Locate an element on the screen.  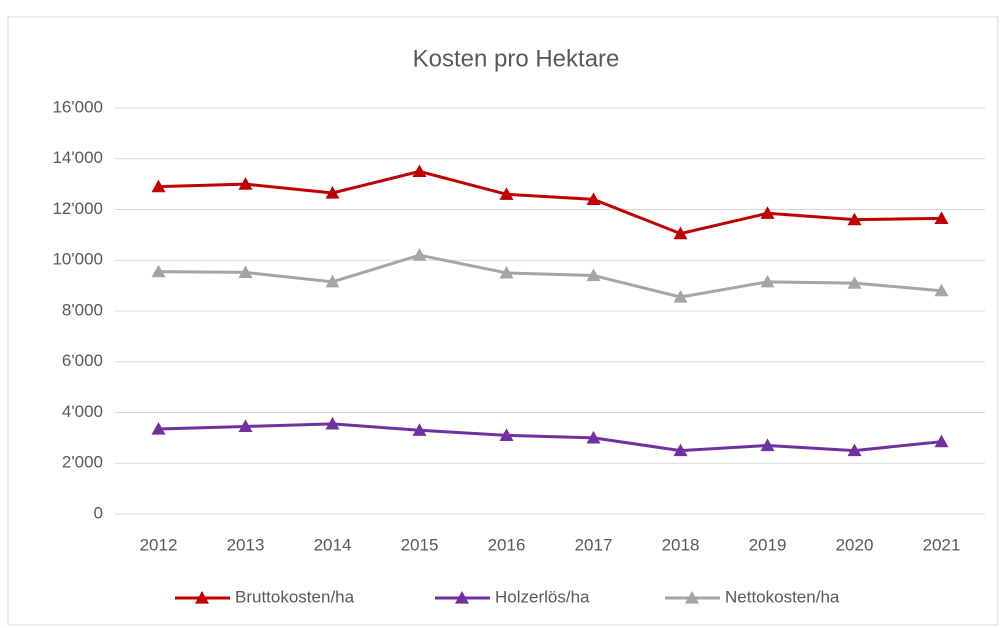
y-tick-label: 0 is located at coordinates (98, 512).